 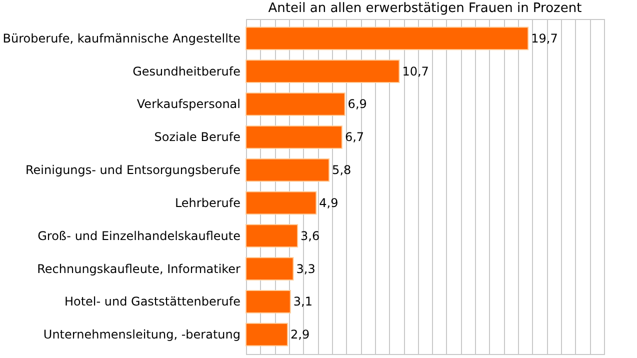 What do you see at coordinates (310, 235) in the screenshot?
I see `data-label: 3,6` at bounding box center [310, 235].